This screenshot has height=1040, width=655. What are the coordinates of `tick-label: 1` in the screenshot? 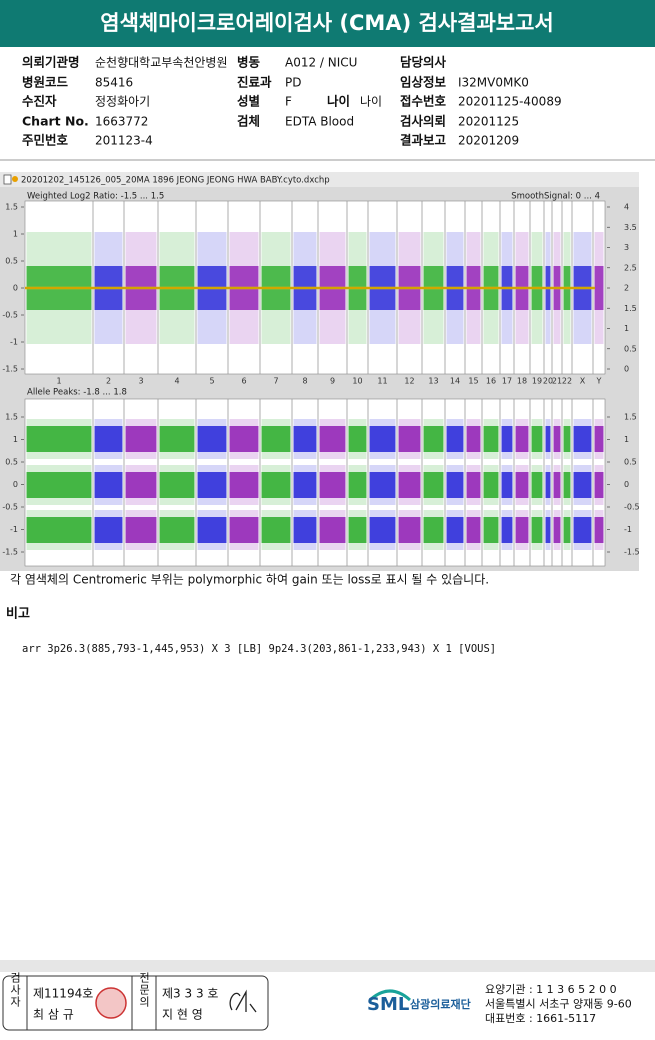 It's located at (626, 439).